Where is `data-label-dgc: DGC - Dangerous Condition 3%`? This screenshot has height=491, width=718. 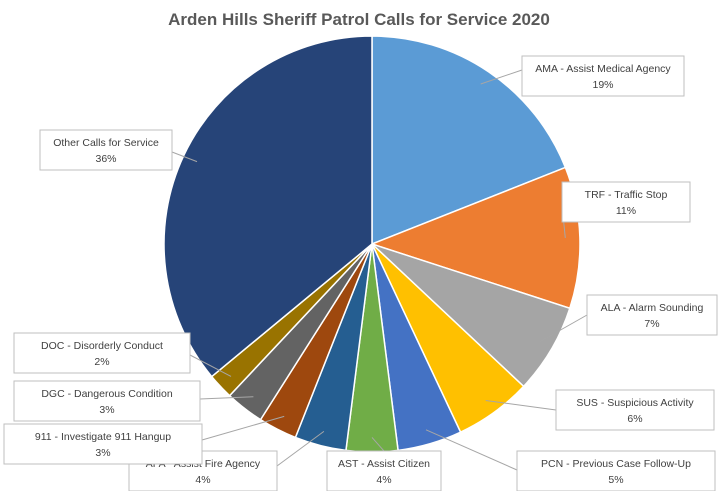 data-label-dgc: DGC - Dangerous Condition 3% is located at coordinates (107, 401).